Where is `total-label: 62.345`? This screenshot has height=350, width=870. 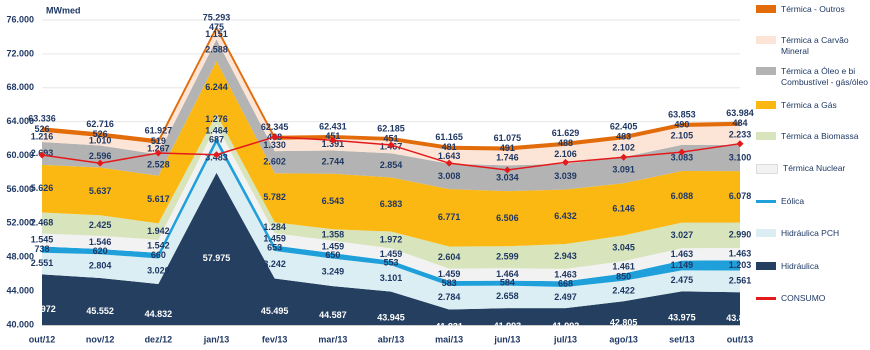
total-label: 62.345 is located at coordinates (275, 127).